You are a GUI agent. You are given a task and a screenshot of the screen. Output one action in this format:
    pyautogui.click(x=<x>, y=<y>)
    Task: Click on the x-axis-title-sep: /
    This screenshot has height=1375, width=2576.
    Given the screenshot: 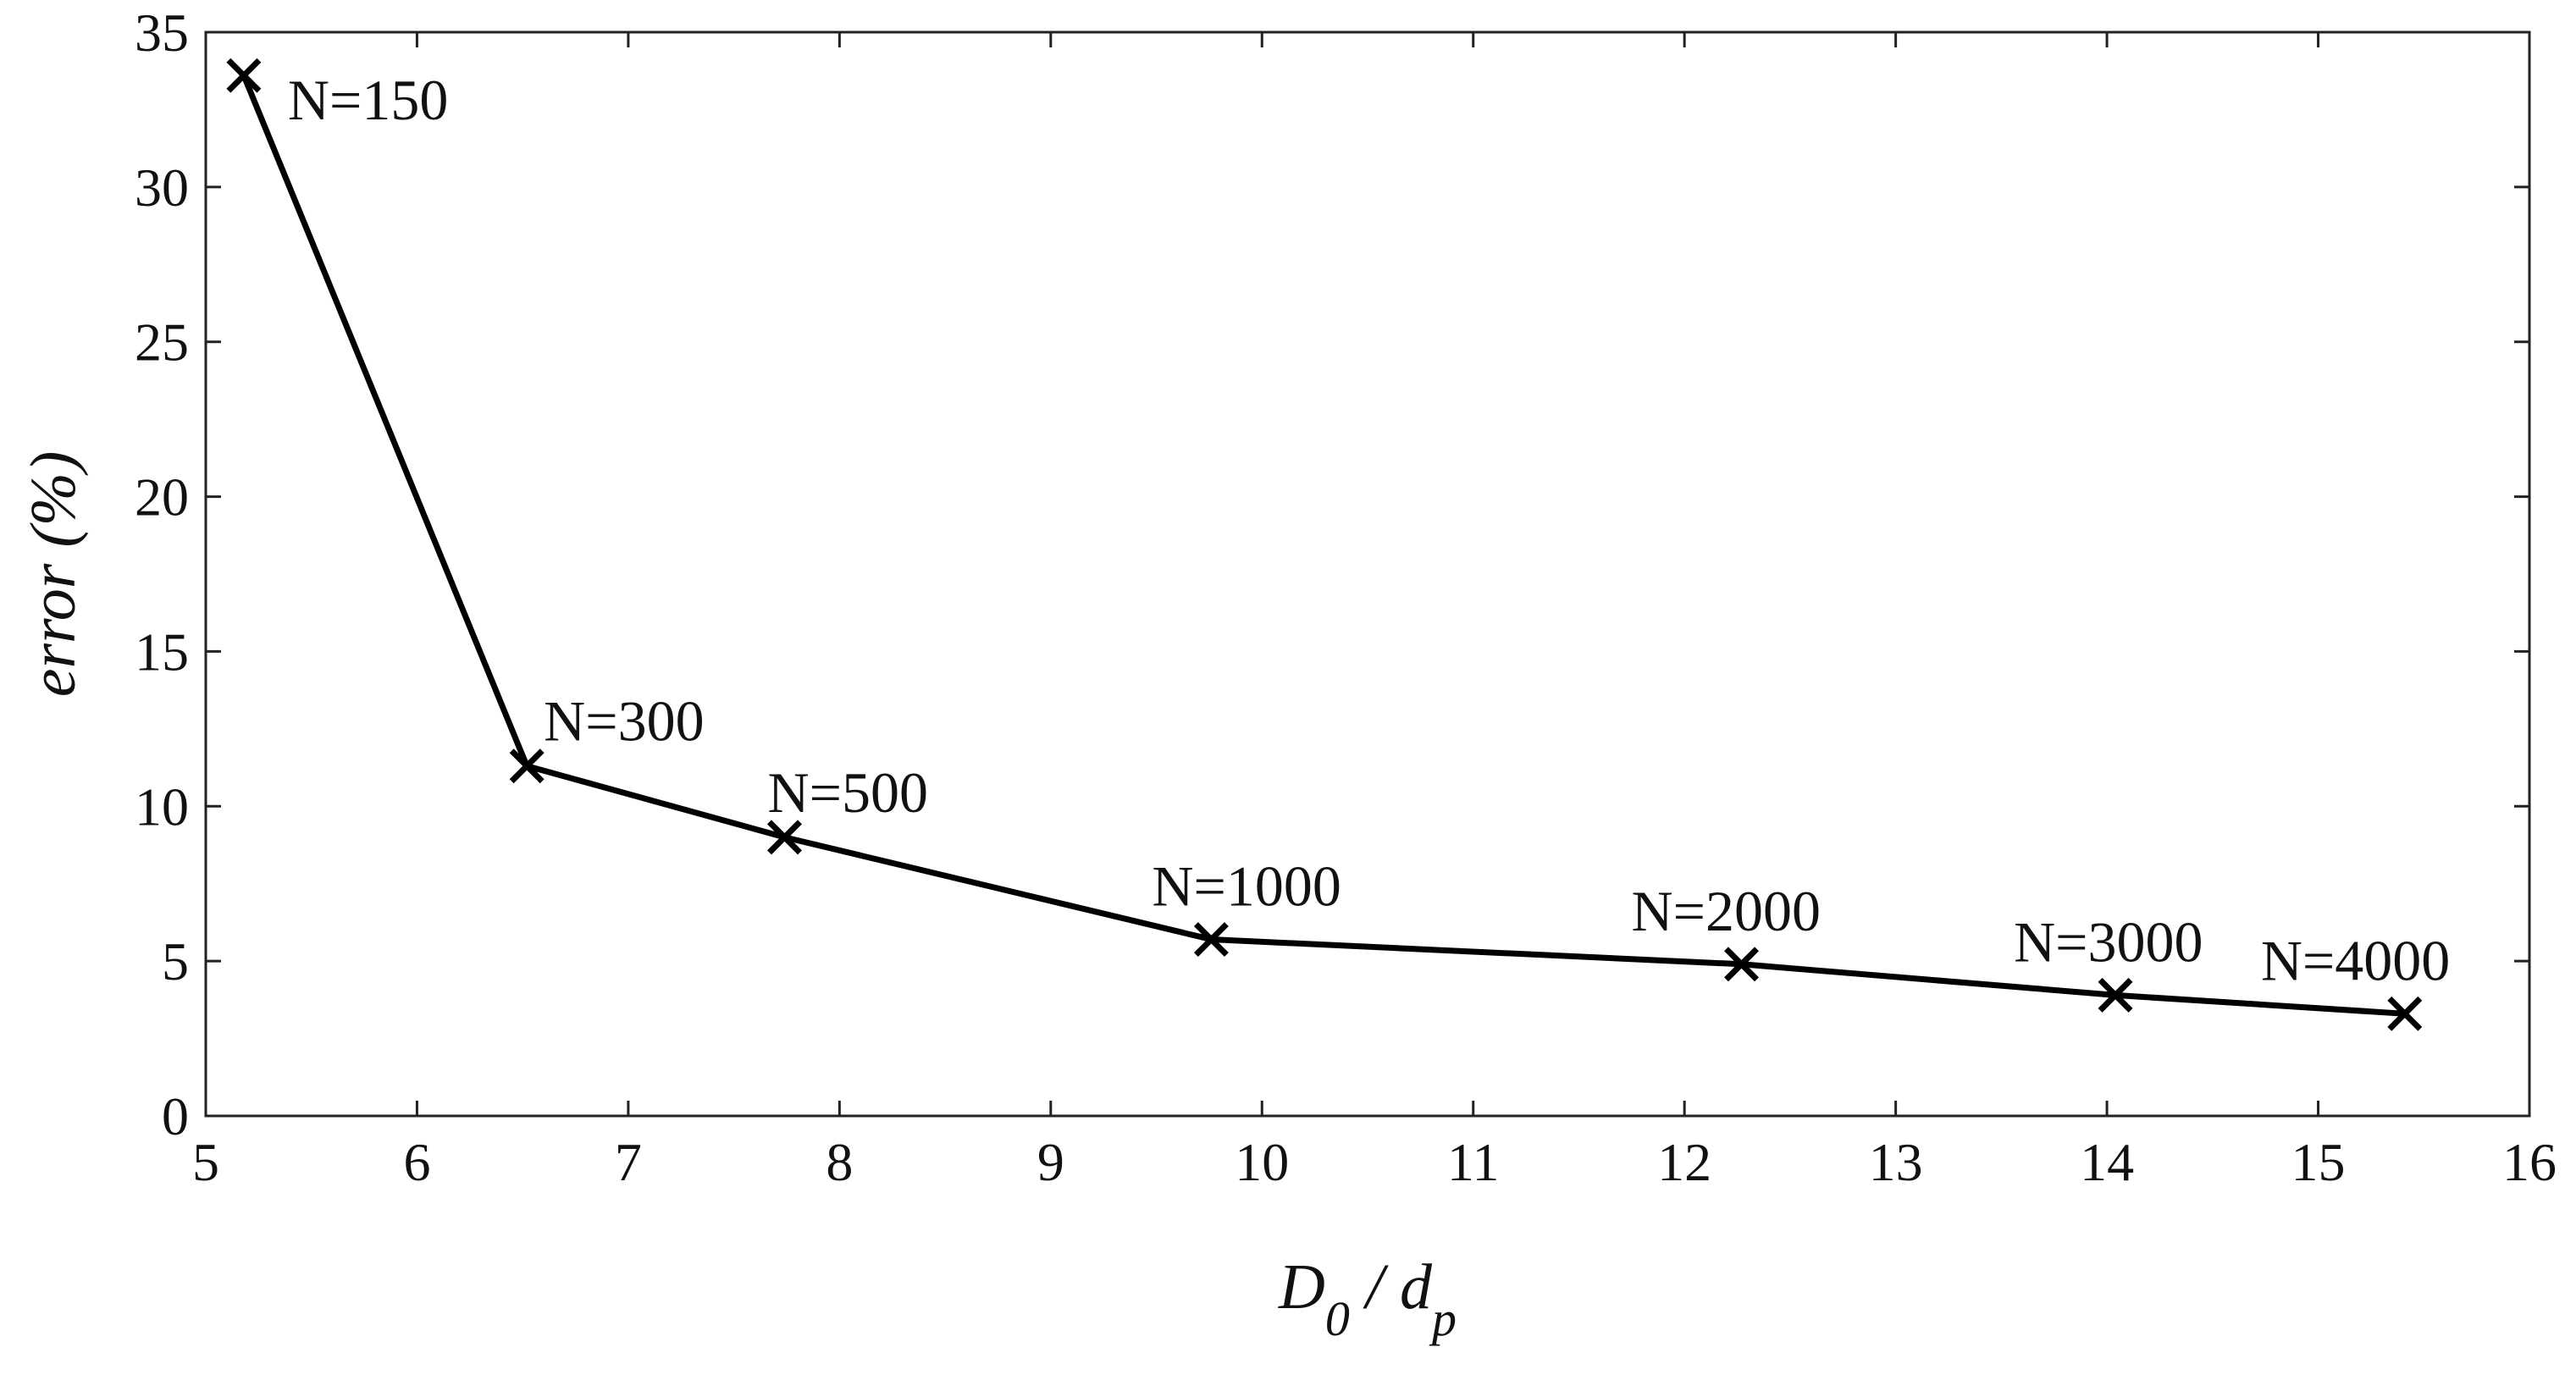 What is the action you would take?
    pyautogui.click(x=1375, y=1287)
    